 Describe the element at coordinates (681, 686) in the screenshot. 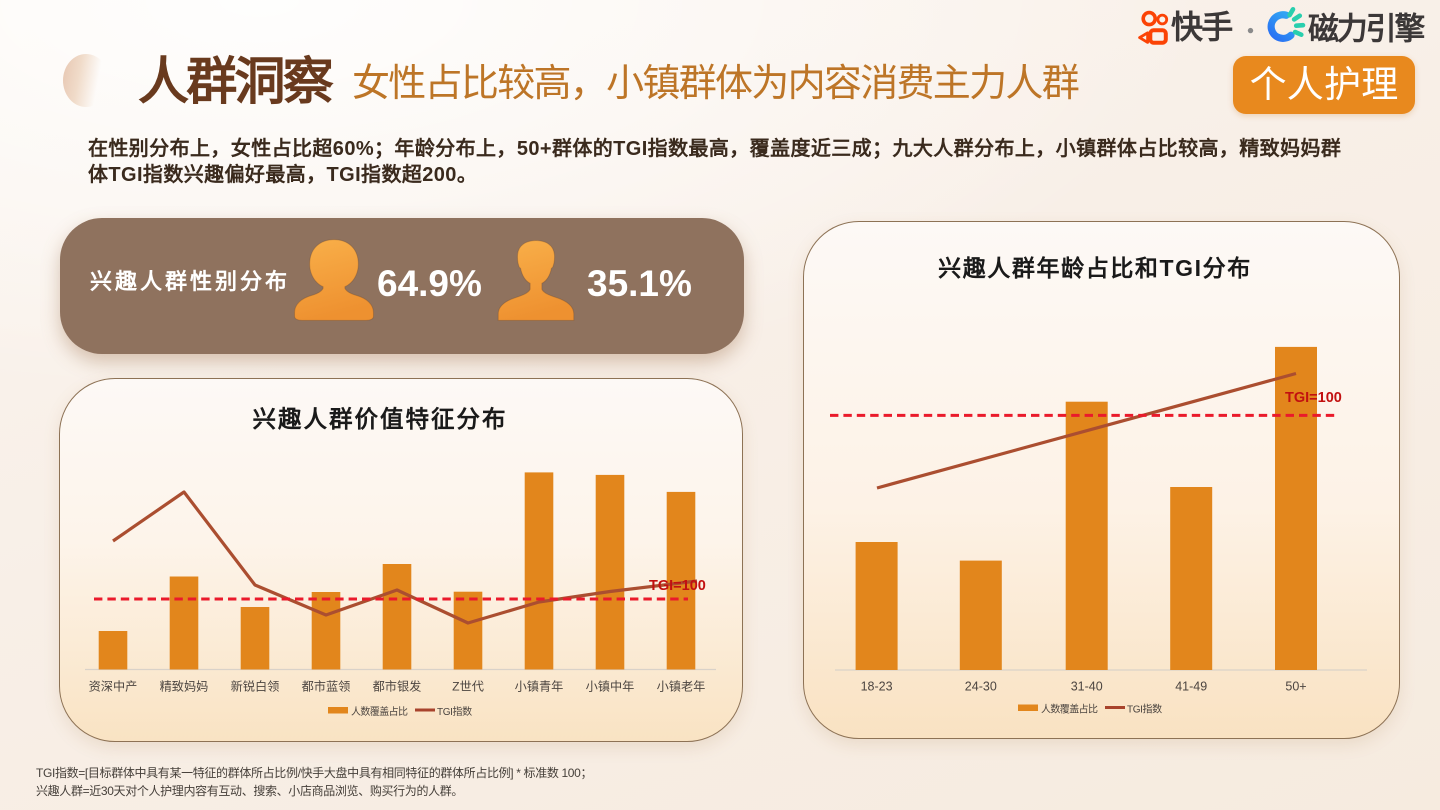

I see `svg-text: 小镇老年` at that location.